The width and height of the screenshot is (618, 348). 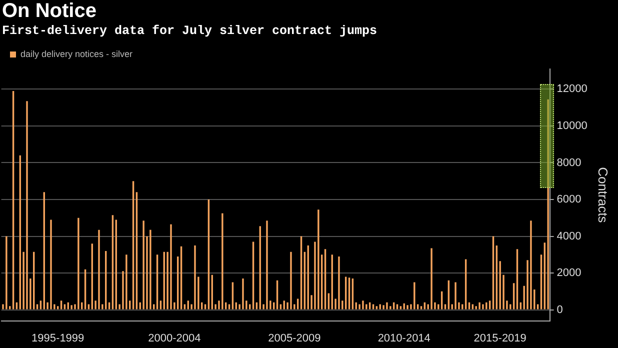 What do you see at coordinates (569, 236) in the screenshot?
I see `y-tick-label: 4000` at bounding box center [569, 236].